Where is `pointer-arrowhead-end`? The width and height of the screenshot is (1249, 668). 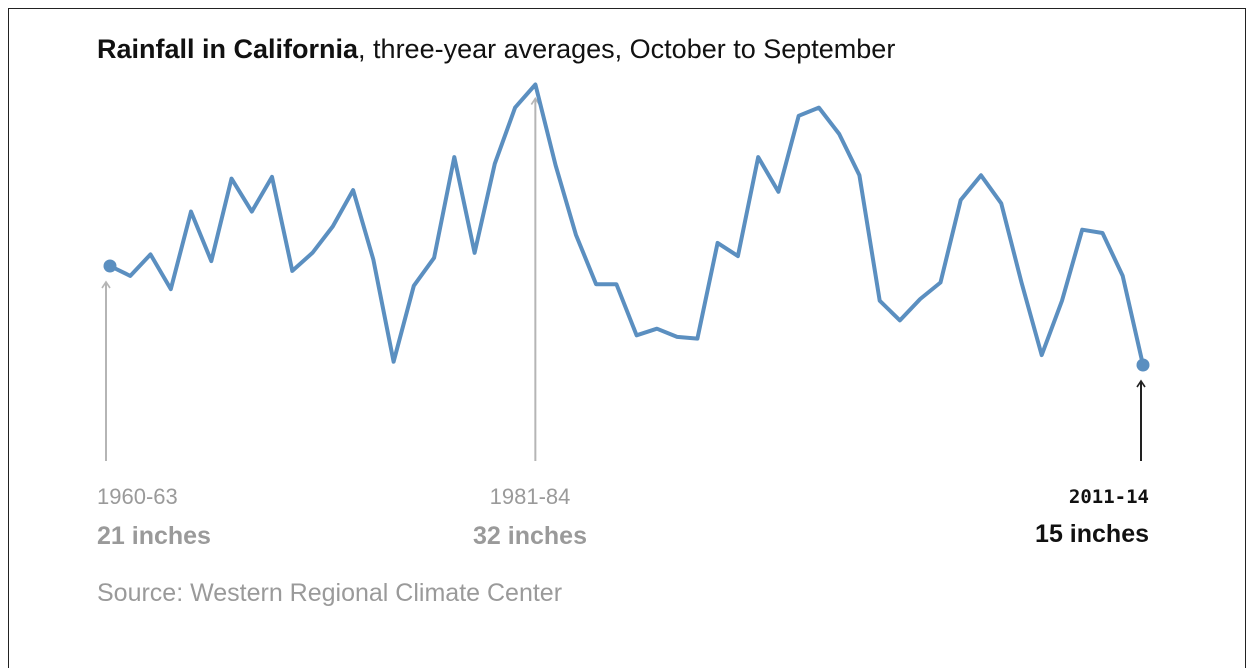
pointer-arrowhead-end is located at coordinates (1141, 383).